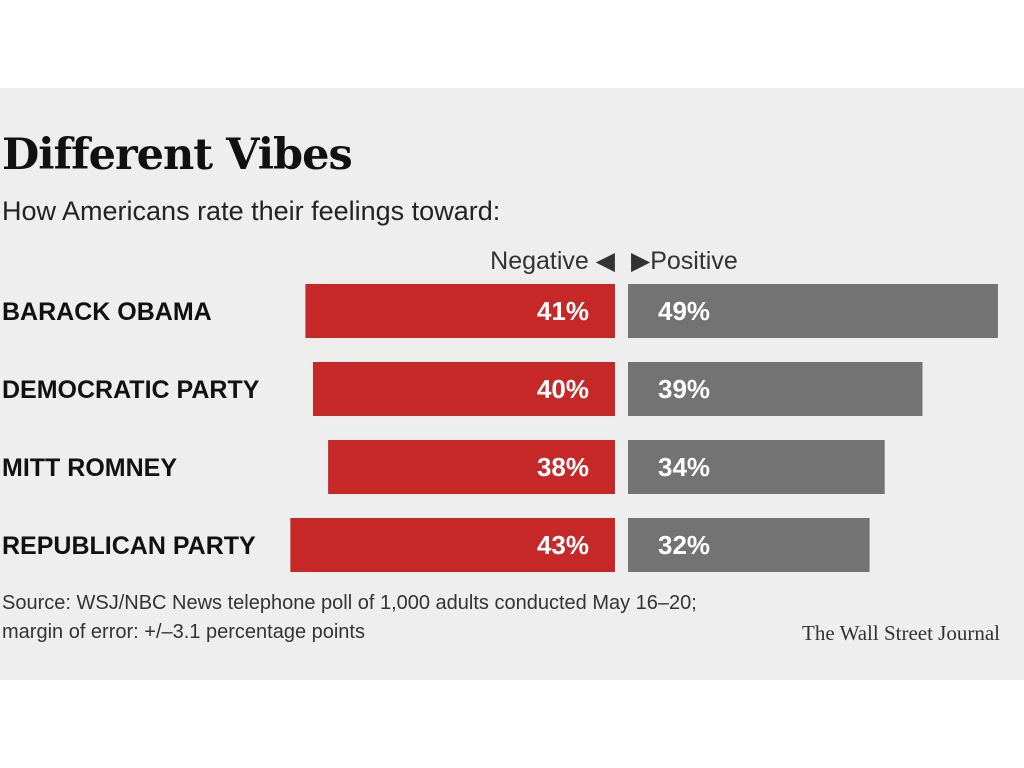 The image size is (1024, 768). Describe the element at coordinates (563, 311) in the screenshot. I see `negative-value-label: 41%` at that location.